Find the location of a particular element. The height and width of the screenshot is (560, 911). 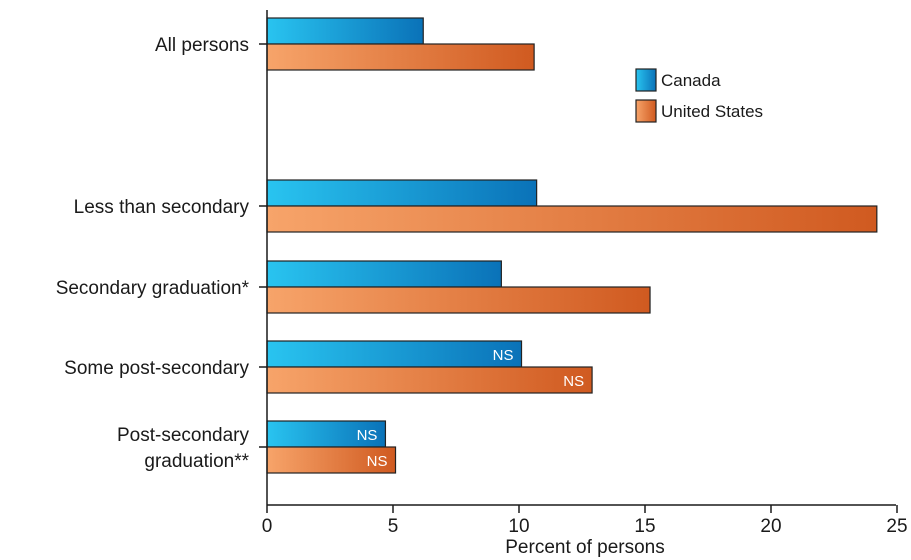

x-axis-ticks: 0 5 10 15 20 25 is located at coordinates (585, 521).